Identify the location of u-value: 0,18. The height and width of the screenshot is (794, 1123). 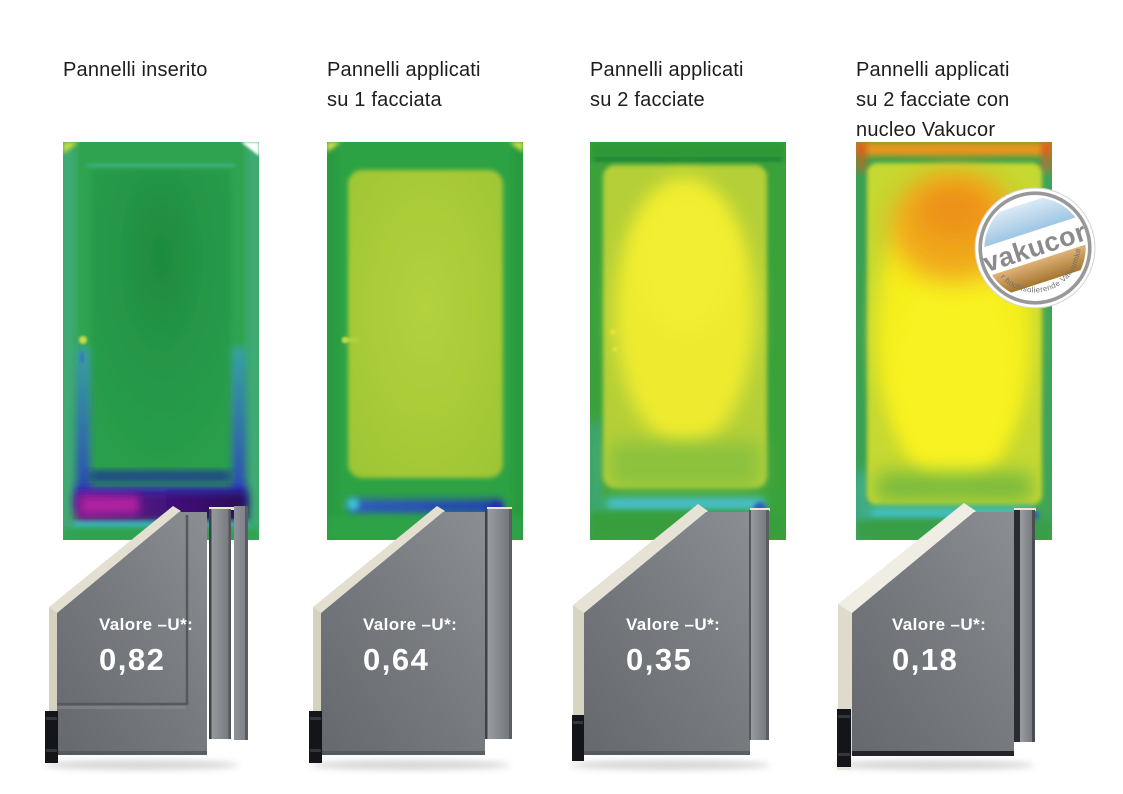
(925, 659).